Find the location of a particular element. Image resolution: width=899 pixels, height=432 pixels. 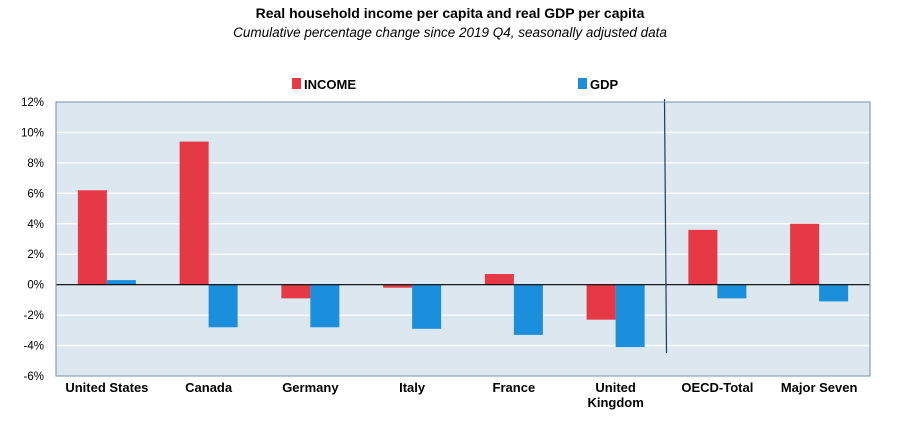

legend-swatch-gdp is located at coordinates (582, 83).